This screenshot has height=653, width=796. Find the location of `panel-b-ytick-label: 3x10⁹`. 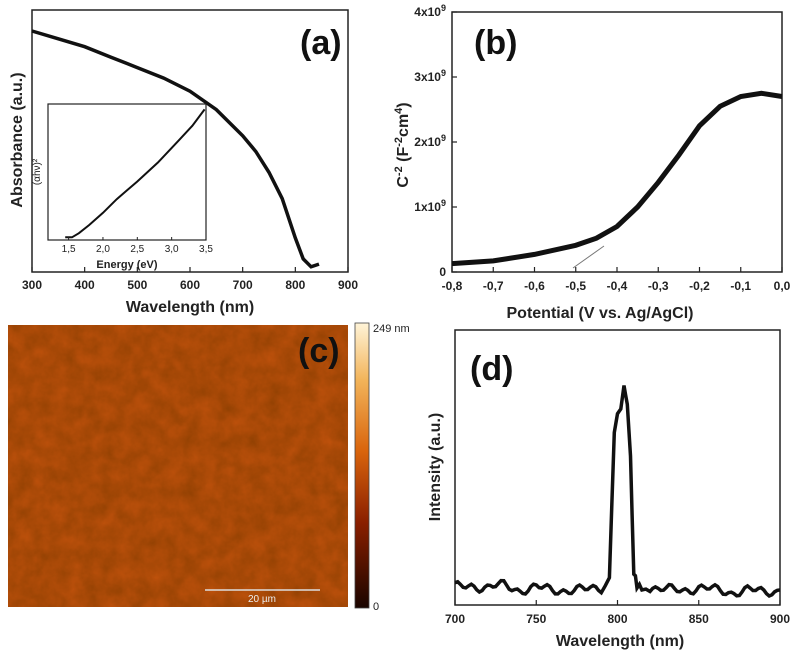

panel-b-ytick-label: 3x10⁹ is located at coordinates (430, 76).